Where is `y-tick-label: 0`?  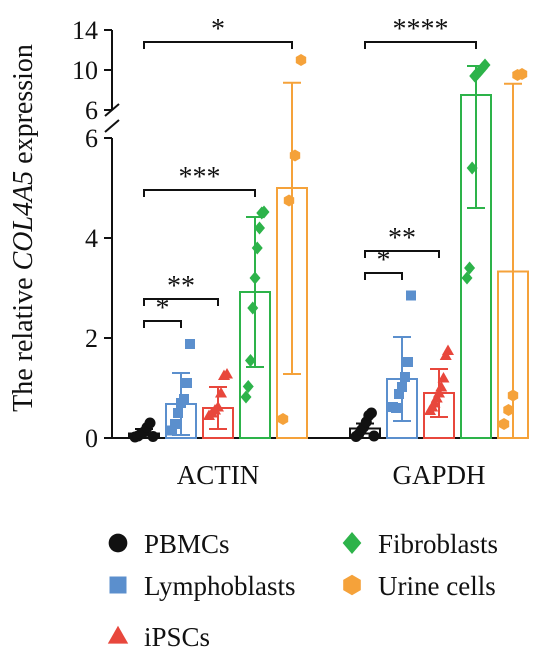
y-tick-label: 0 is located at coordinates (91, 438).